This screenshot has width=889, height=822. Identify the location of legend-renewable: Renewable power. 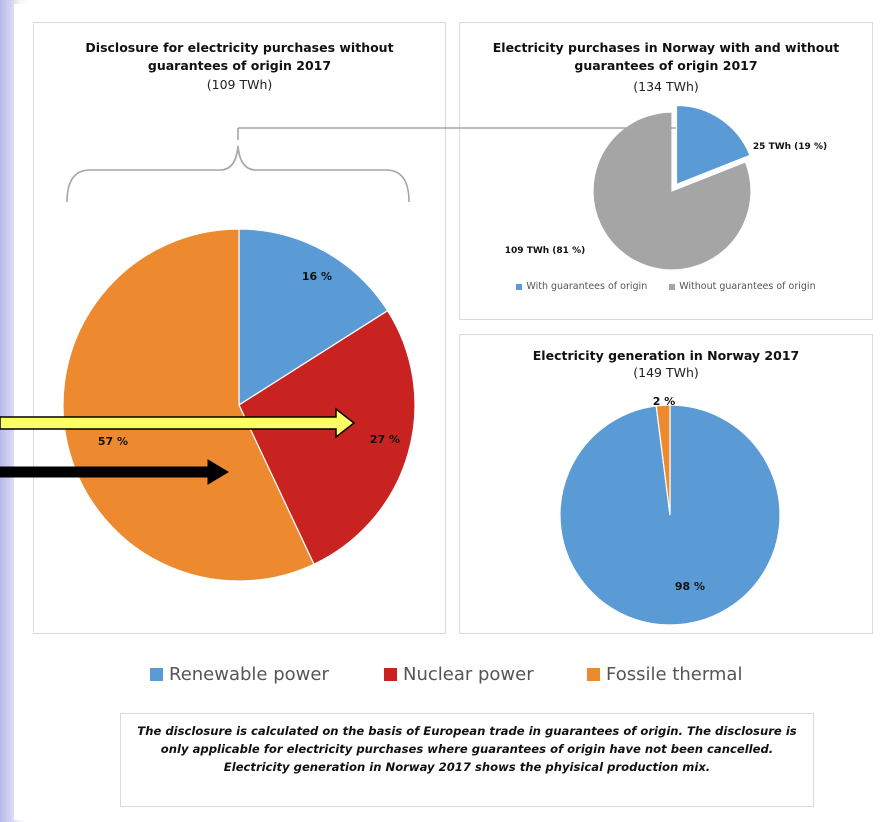
(239, 674).